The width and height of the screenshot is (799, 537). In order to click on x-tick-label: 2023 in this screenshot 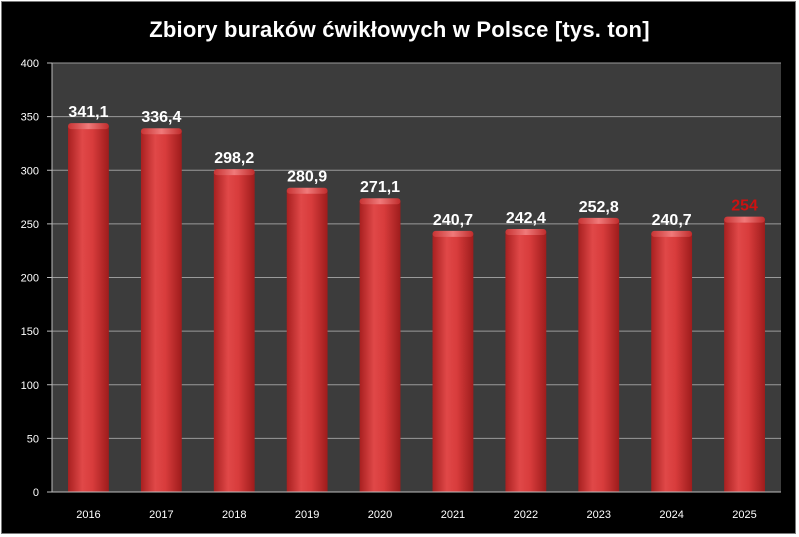, I will do `click(599, 515)`.